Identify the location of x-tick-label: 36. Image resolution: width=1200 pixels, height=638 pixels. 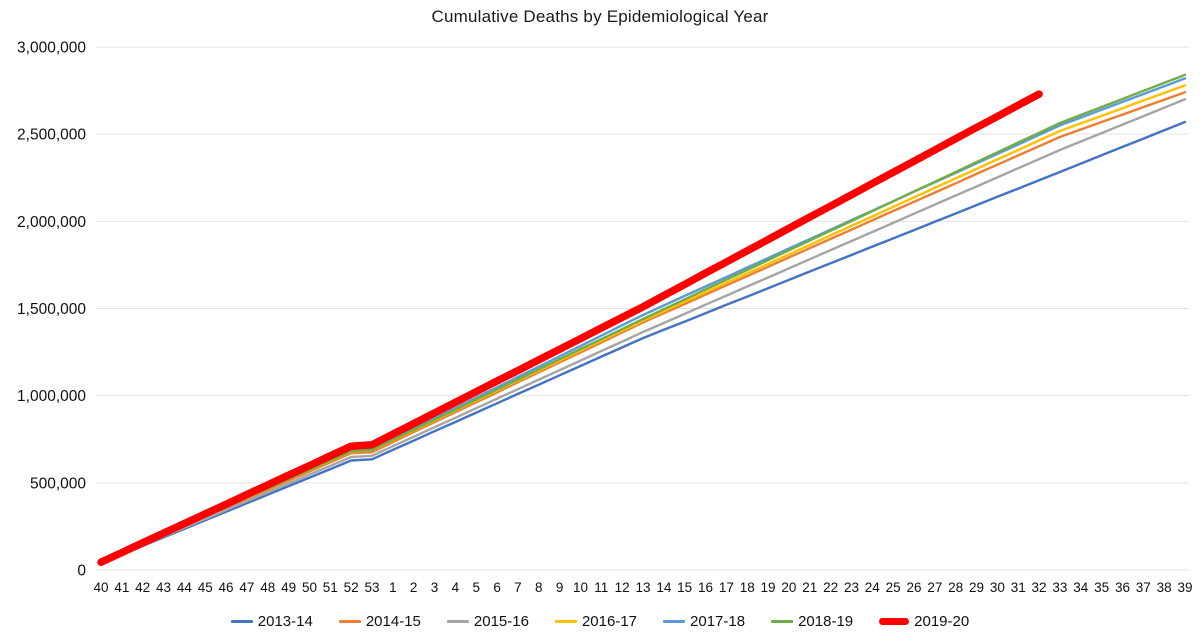
(1122, 587).